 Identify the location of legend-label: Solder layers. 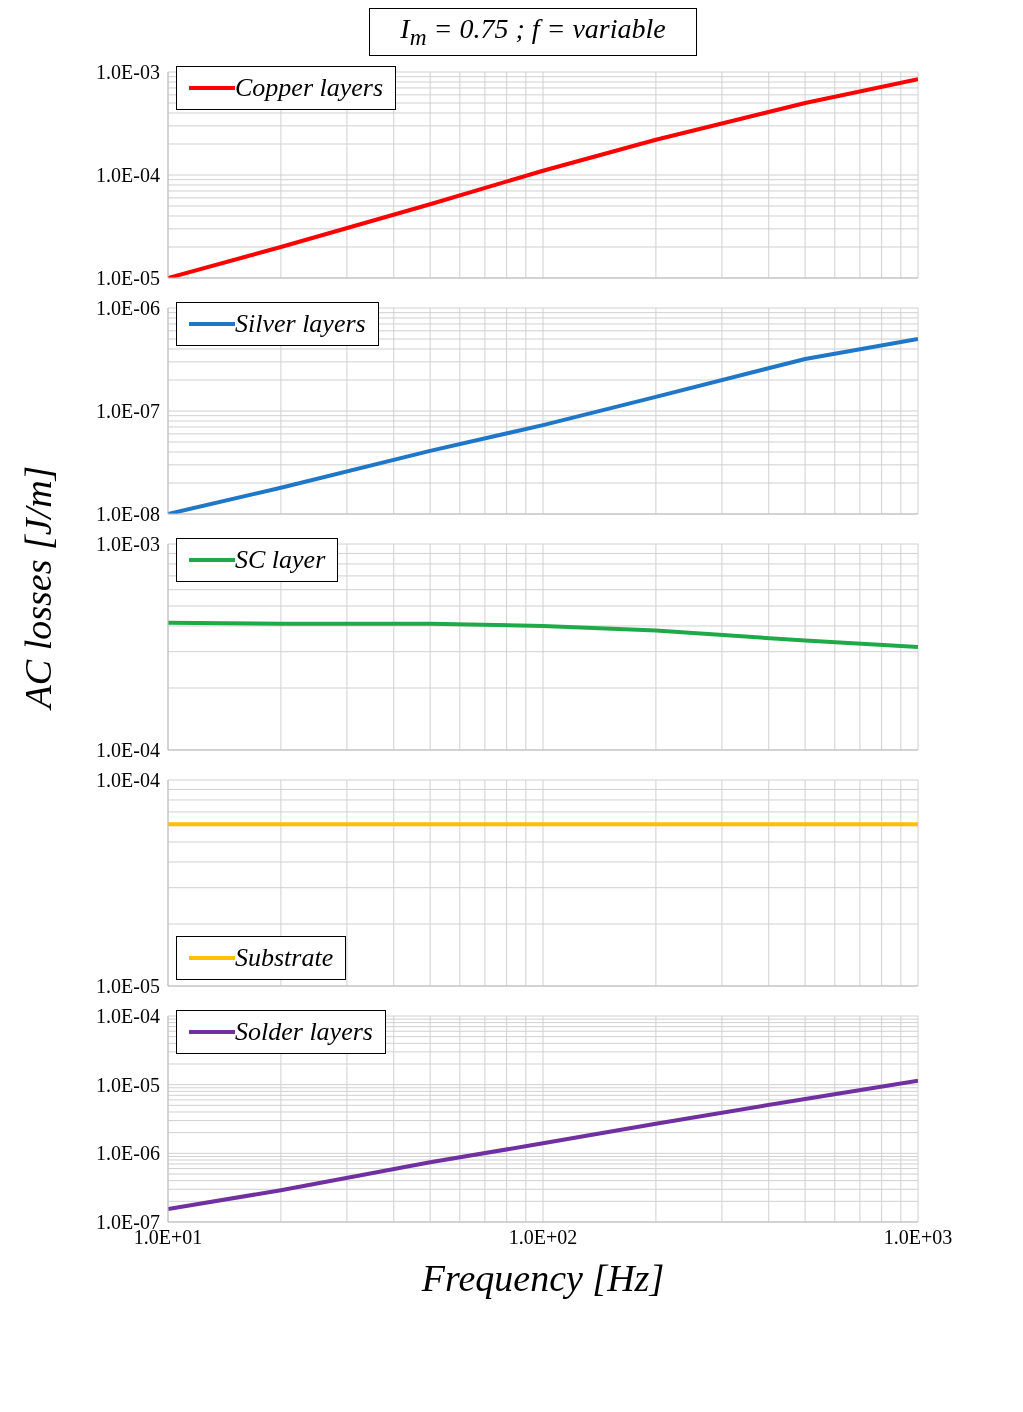
(304, 1031).